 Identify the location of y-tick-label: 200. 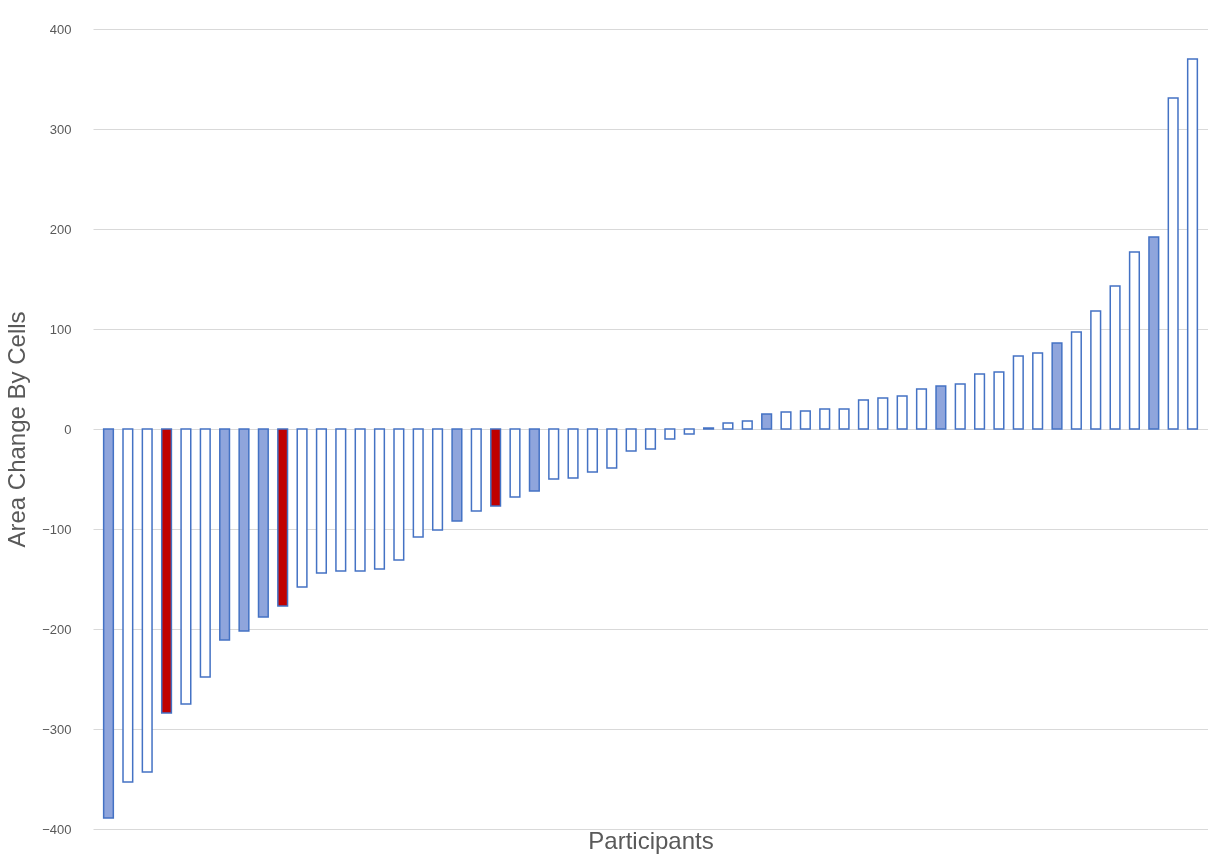
(60, 229).